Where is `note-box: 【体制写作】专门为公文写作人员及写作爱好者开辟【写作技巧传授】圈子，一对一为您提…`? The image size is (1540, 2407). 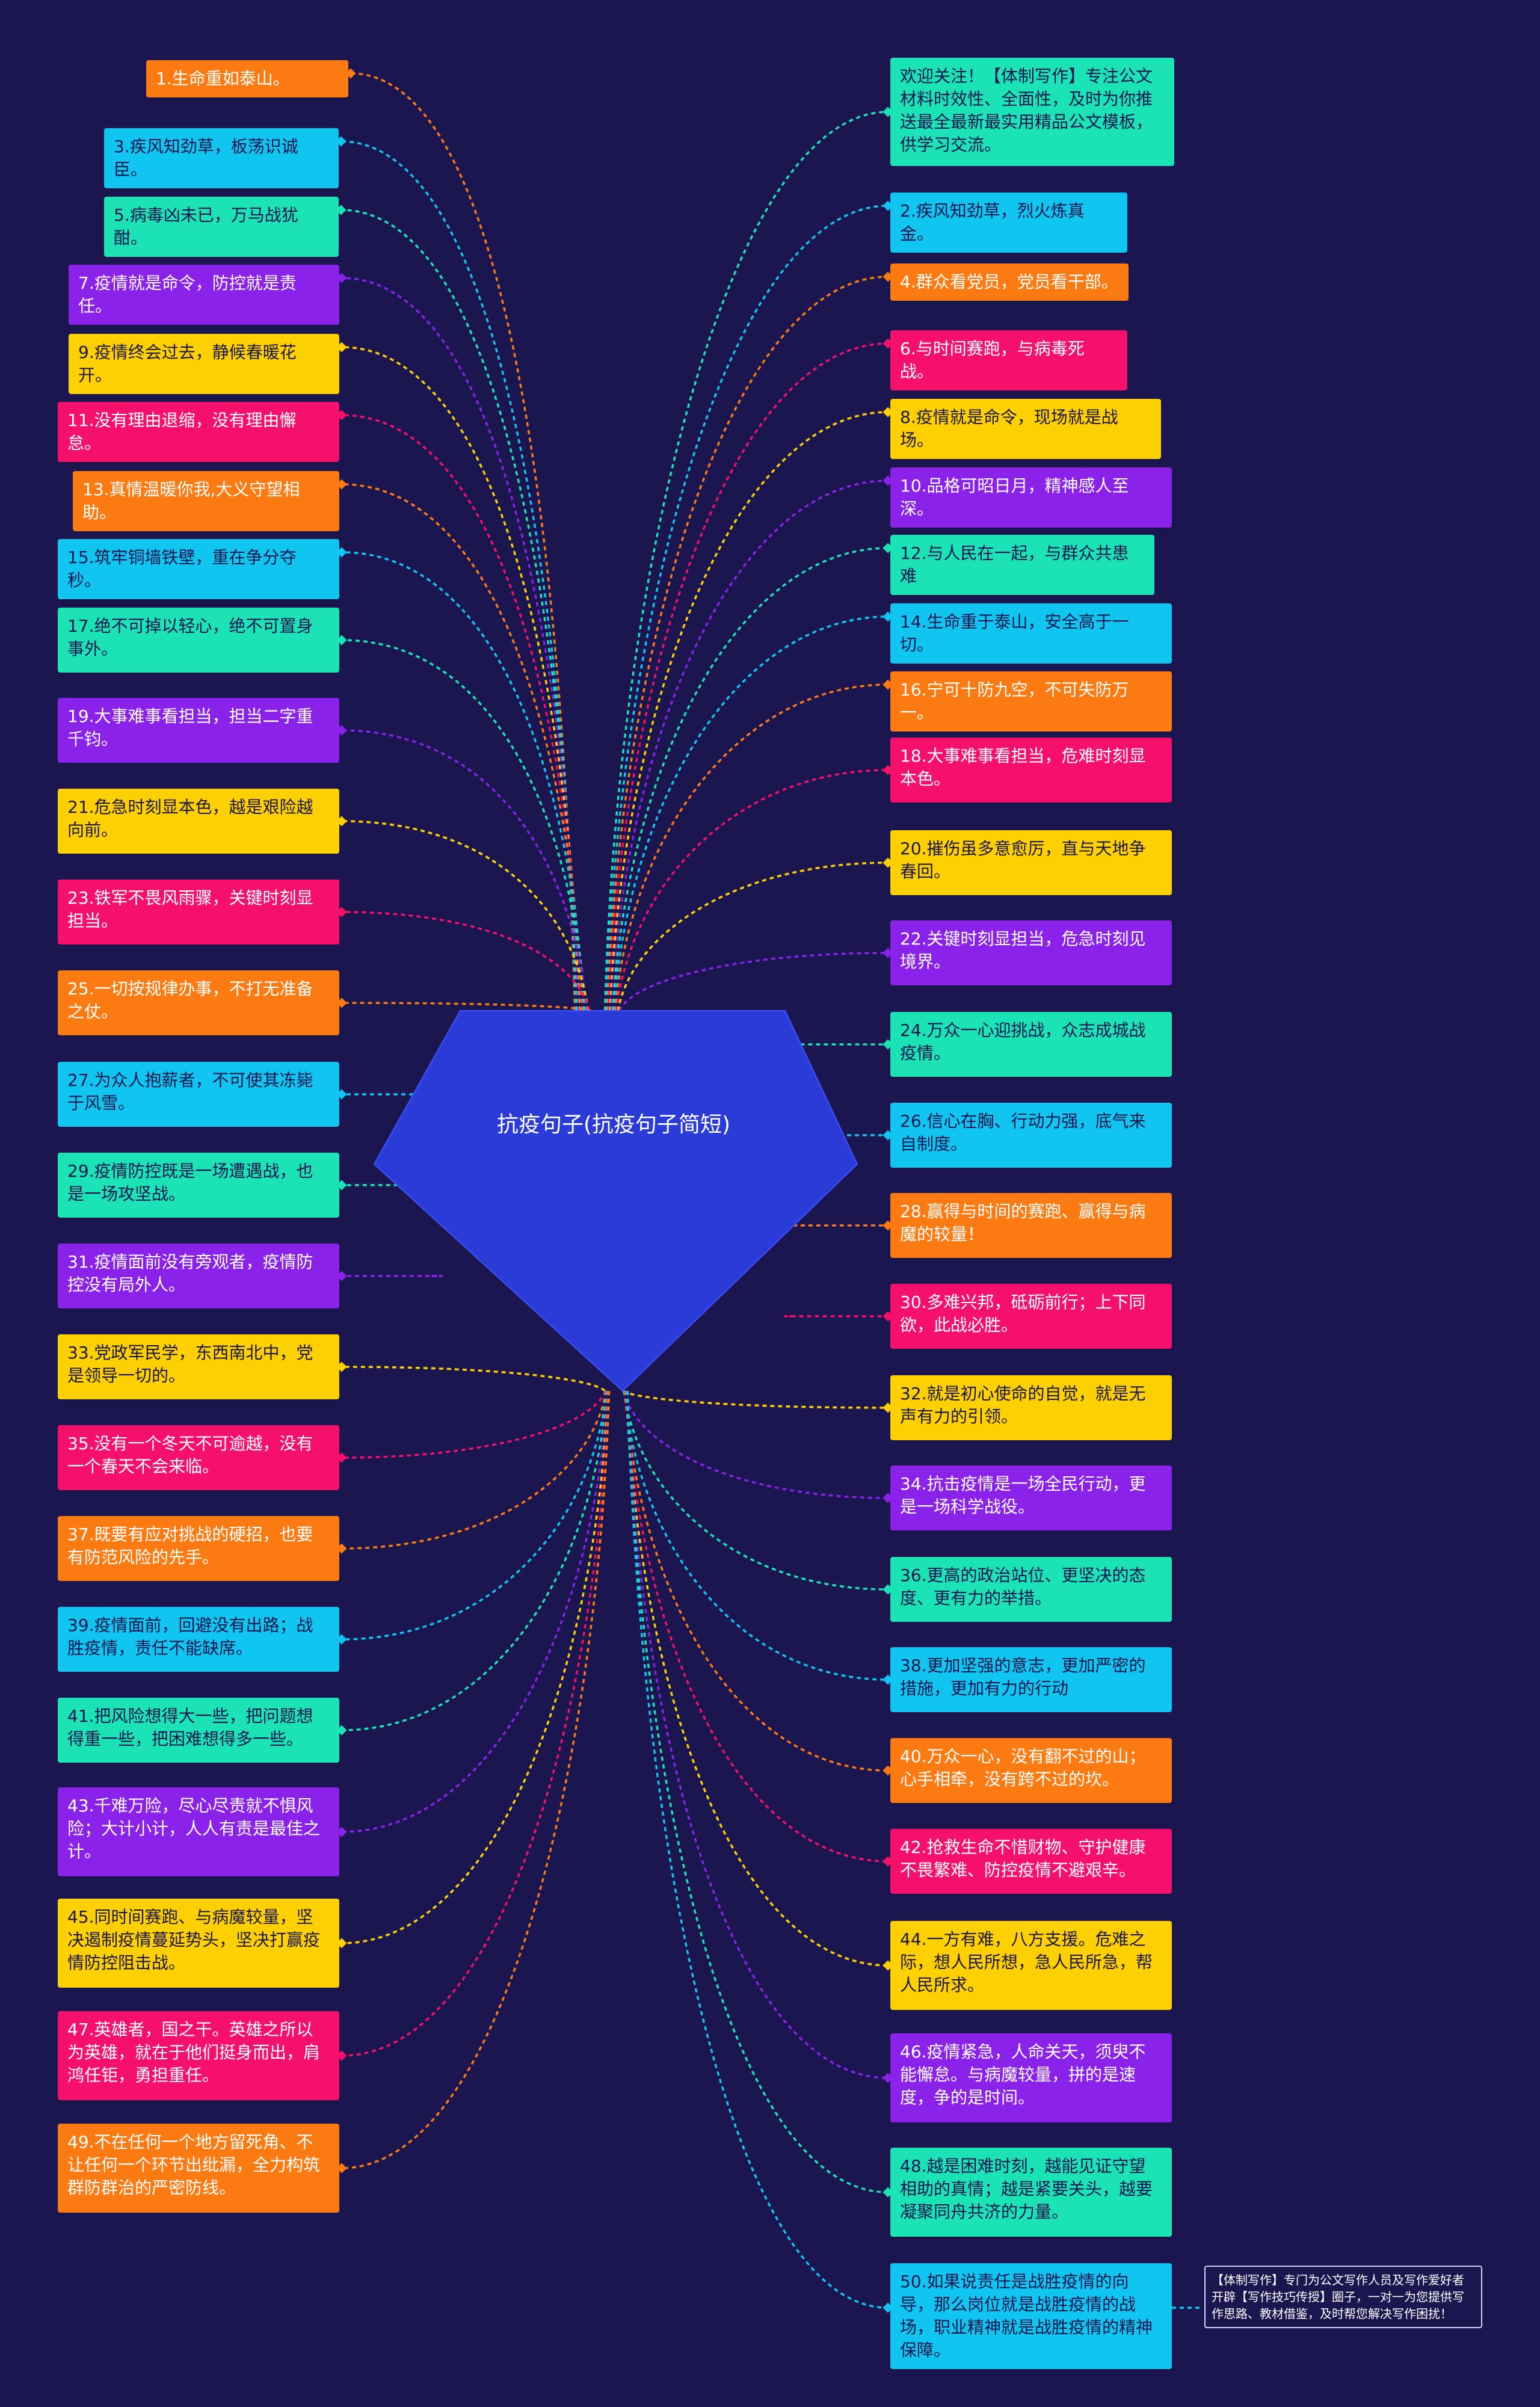
note-box: 【体制写作】专门为公文写作人员及写作爱好者开辟【写作技巧传授】圈子，一对一为您提… is located at coordinates (1343, 2297).